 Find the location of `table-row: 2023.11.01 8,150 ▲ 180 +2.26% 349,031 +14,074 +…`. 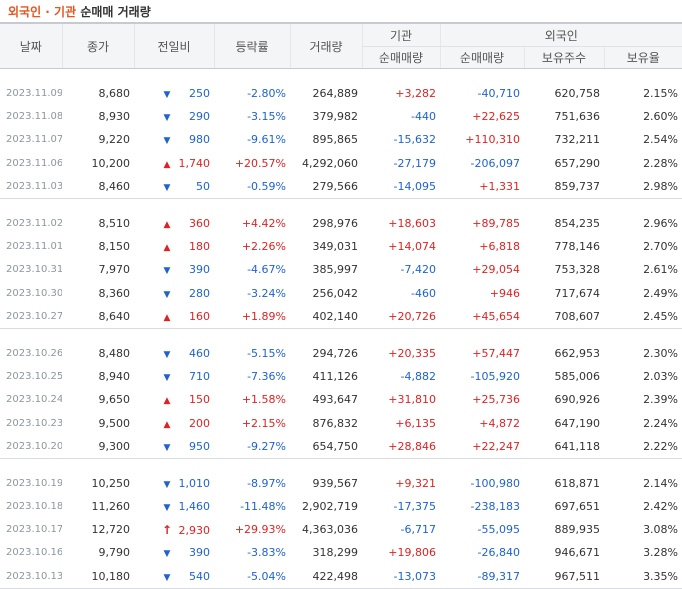

table-row: 2023.11.01 8,150 ▲ 180 +2.26% 349,031 +14,074 +… is located at coordinates (341, 246).